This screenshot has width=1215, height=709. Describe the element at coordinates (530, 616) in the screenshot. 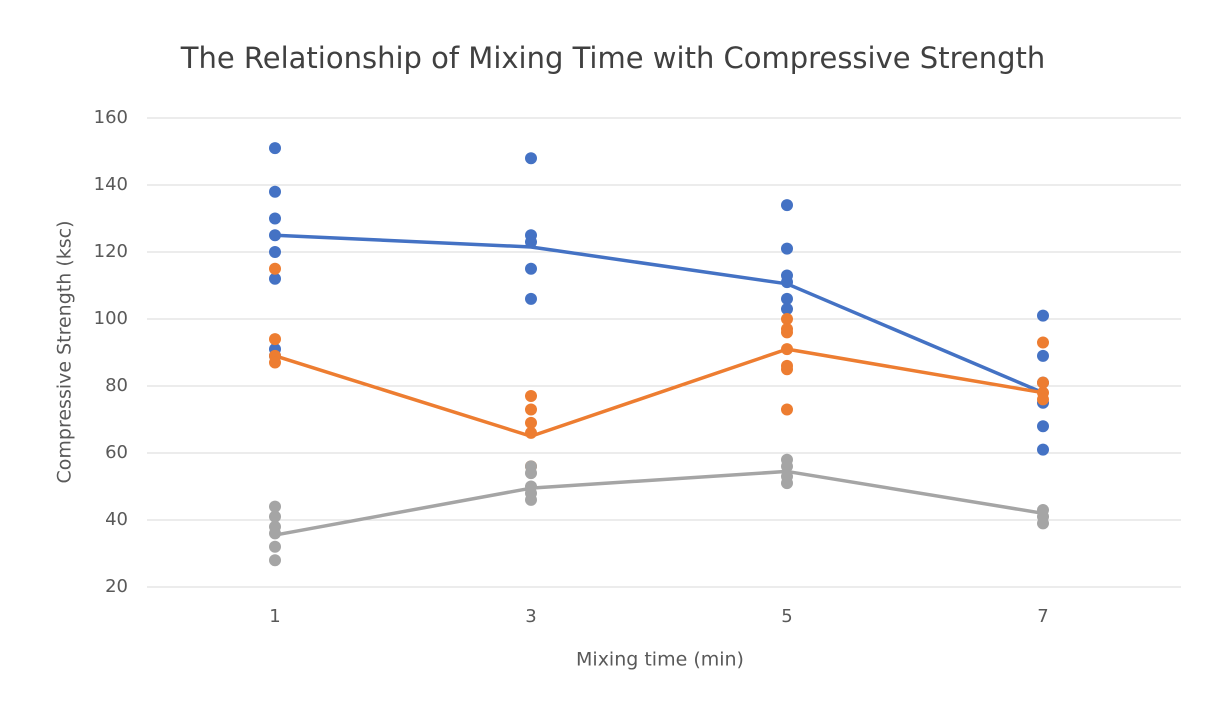

I see `x-tick-label: 3` at that location.